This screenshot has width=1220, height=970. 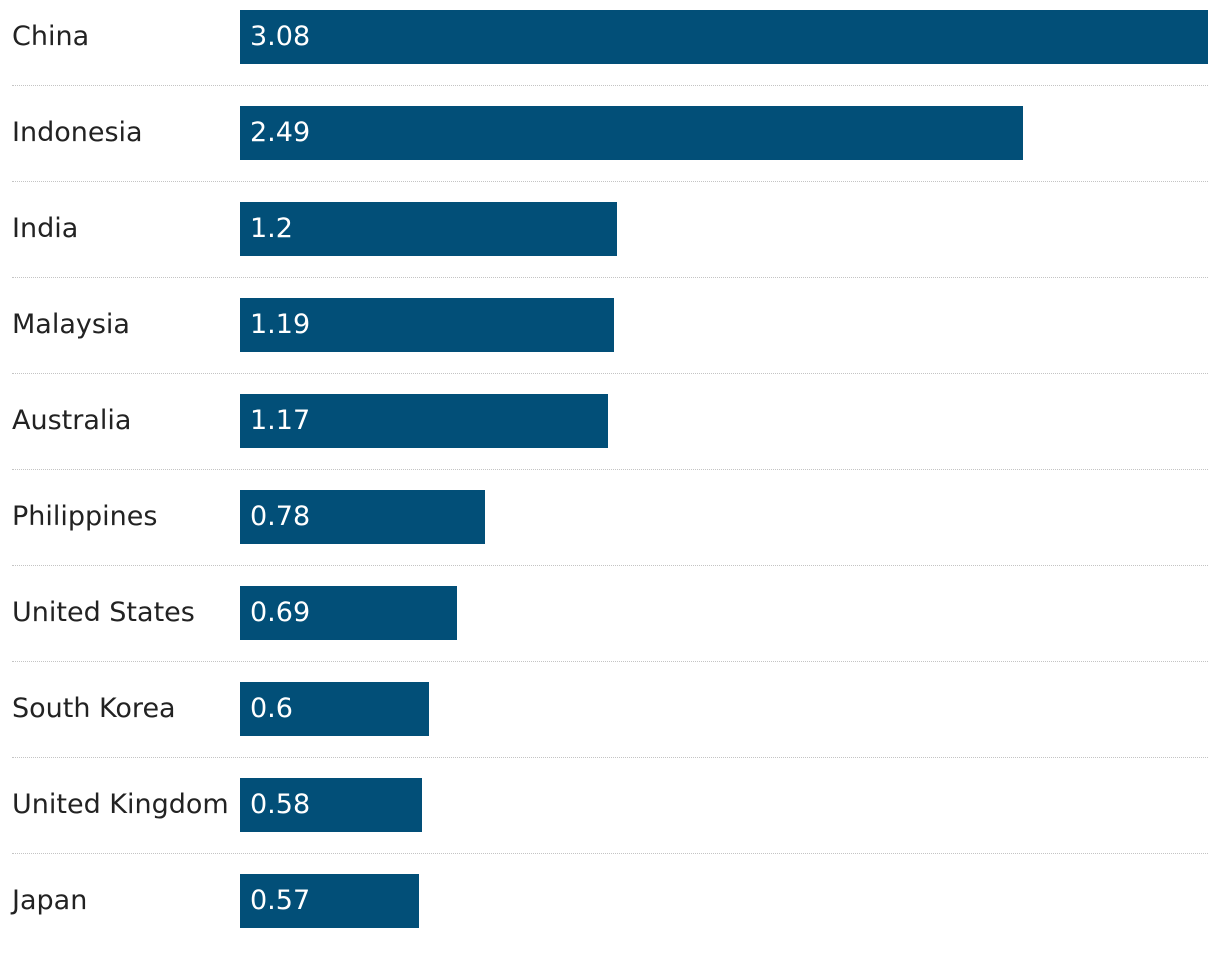 What do you see at coordinates (77, 132) in the screenshot?
I see `category-label: Indonesia` at bounding box center [77, 132].